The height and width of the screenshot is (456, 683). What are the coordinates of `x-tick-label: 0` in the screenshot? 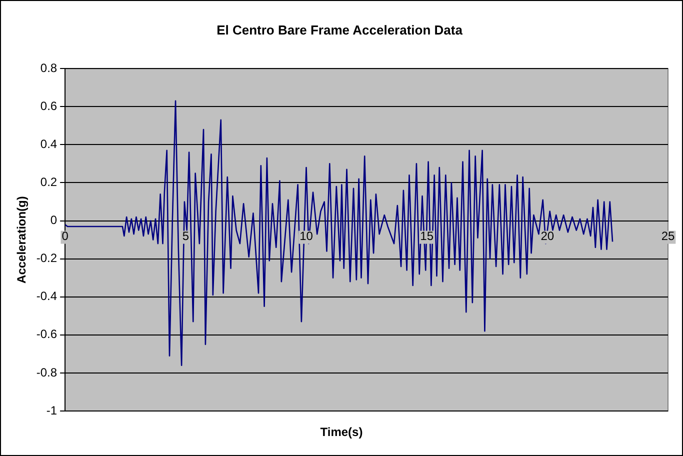 It's located at (65, 236).